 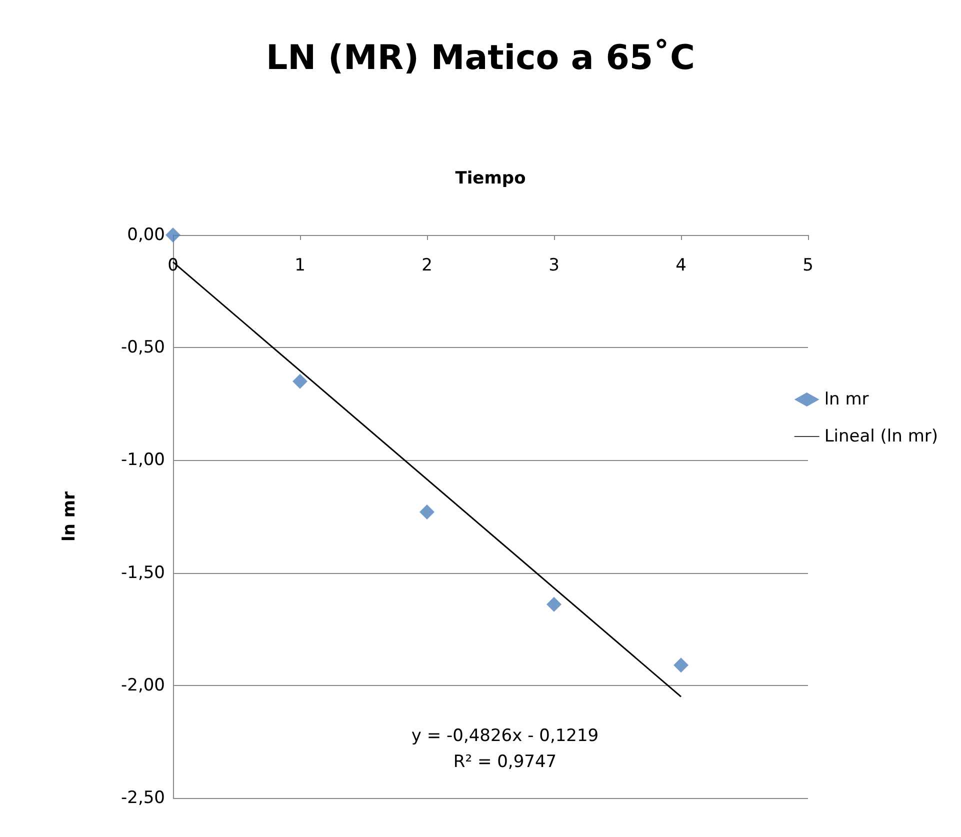 I want to click on y-tick-label: -1,50, so click(x=143, y=572).